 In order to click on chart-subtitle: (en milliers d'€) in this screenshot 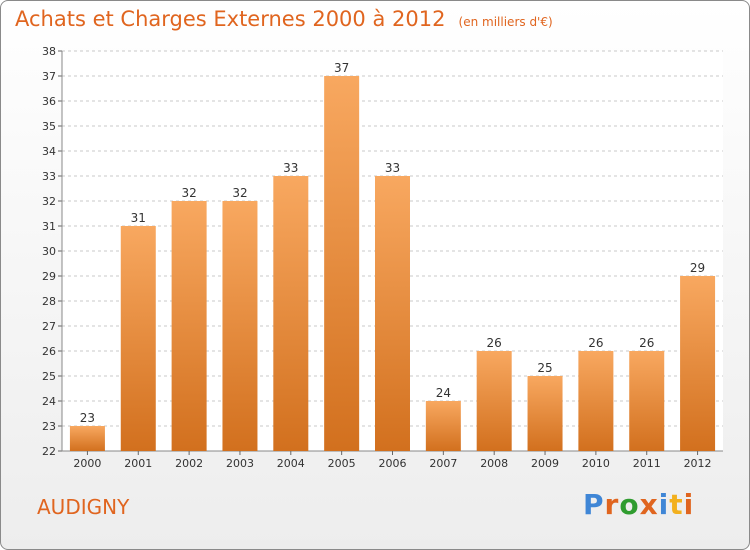, I will do `click(505, 22)`.